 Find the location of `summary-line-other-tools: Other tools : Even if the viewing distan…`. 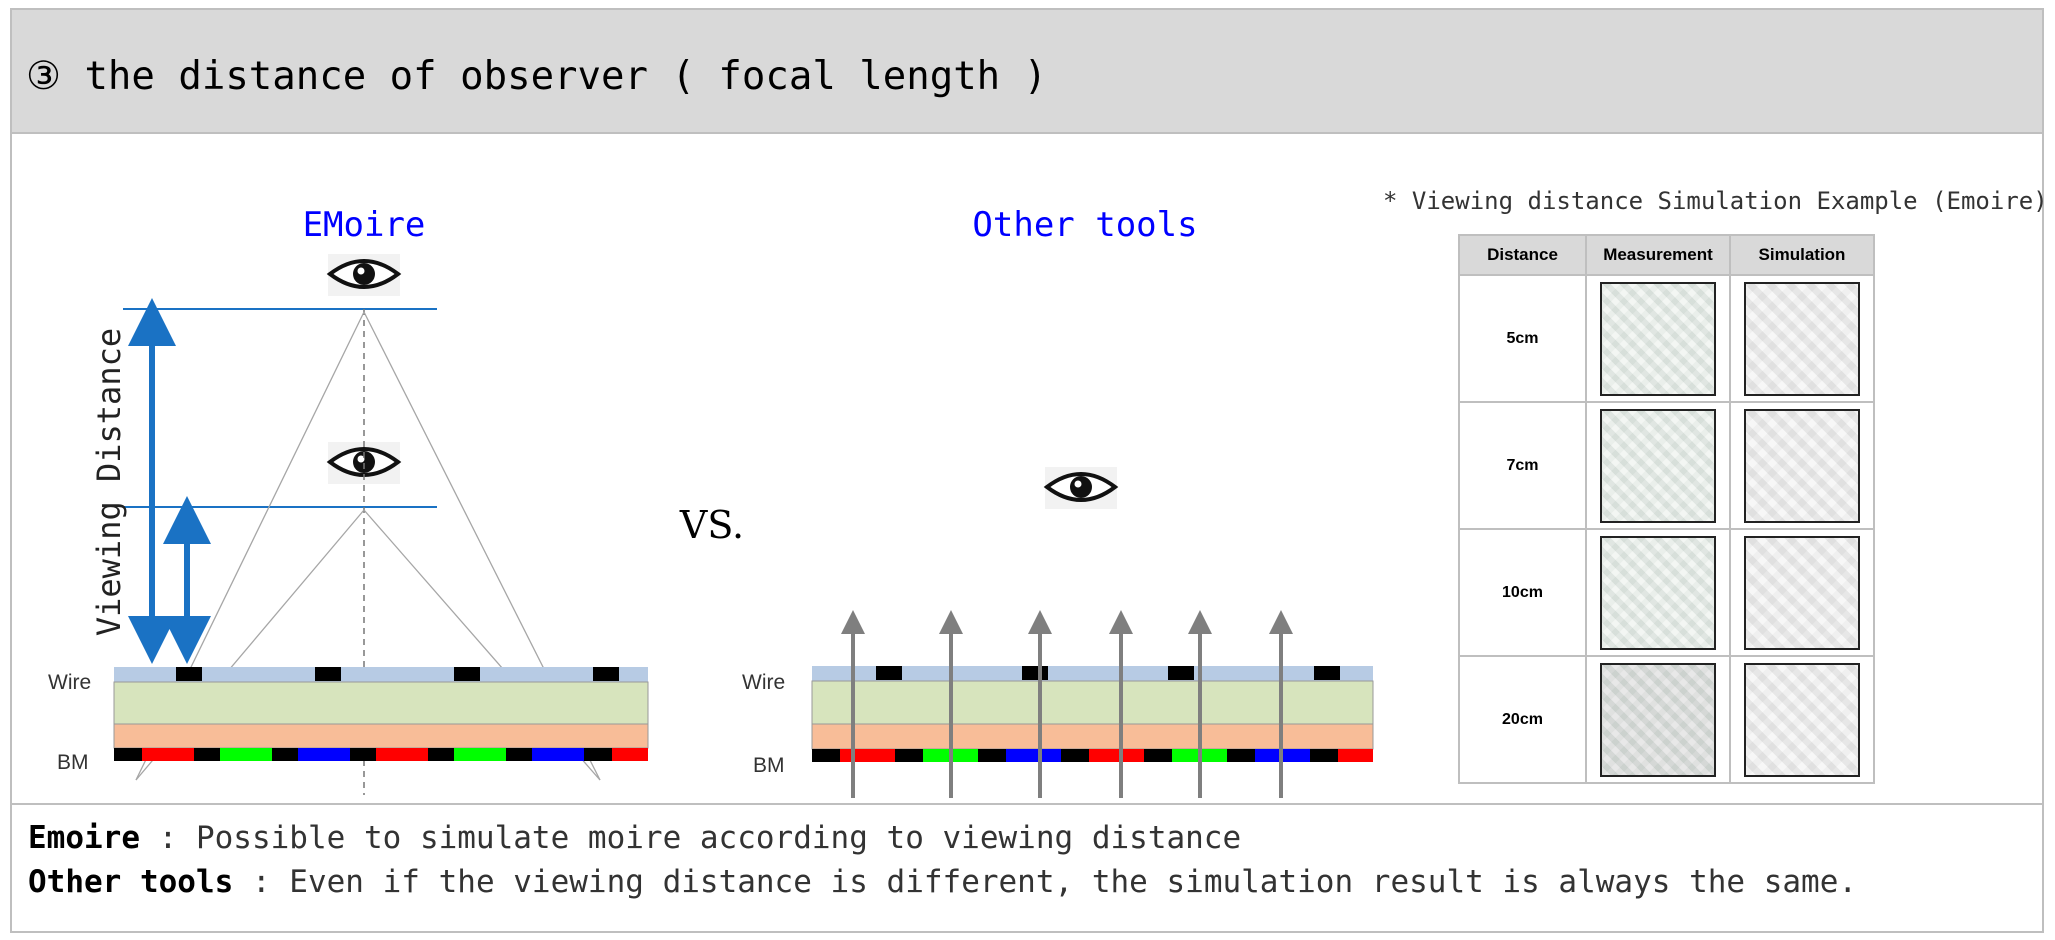

summary-line-other-tools: Other tools : Even if the viewing distan… is located at coordinates (942, 882).